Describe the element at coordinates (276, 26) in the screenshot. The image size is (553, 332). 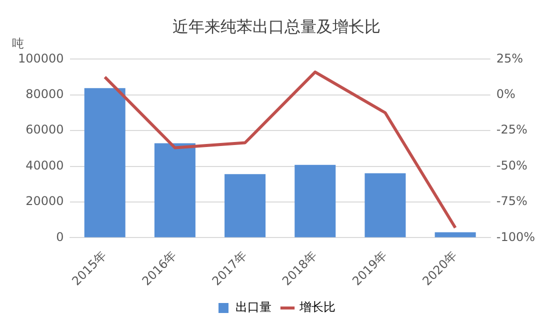
I see `chart-title: 近年来纯苯出口总量及增长比` at that location.